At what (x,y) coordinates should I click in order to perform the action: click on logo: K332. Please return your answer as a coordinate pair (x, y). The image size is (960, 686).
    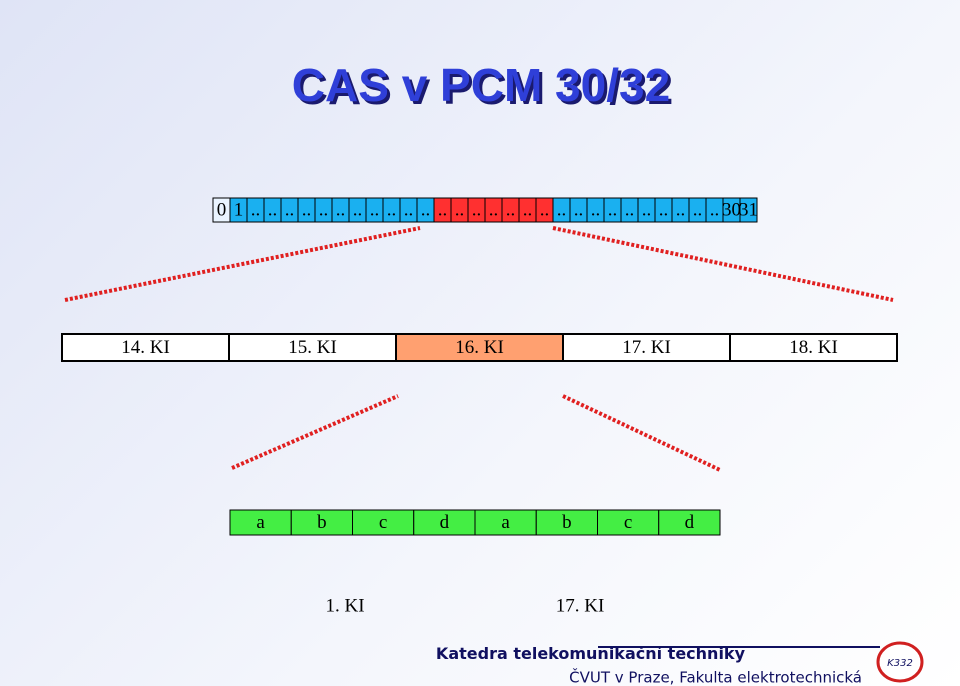
    Looking at the image, I should click on (900, 663).